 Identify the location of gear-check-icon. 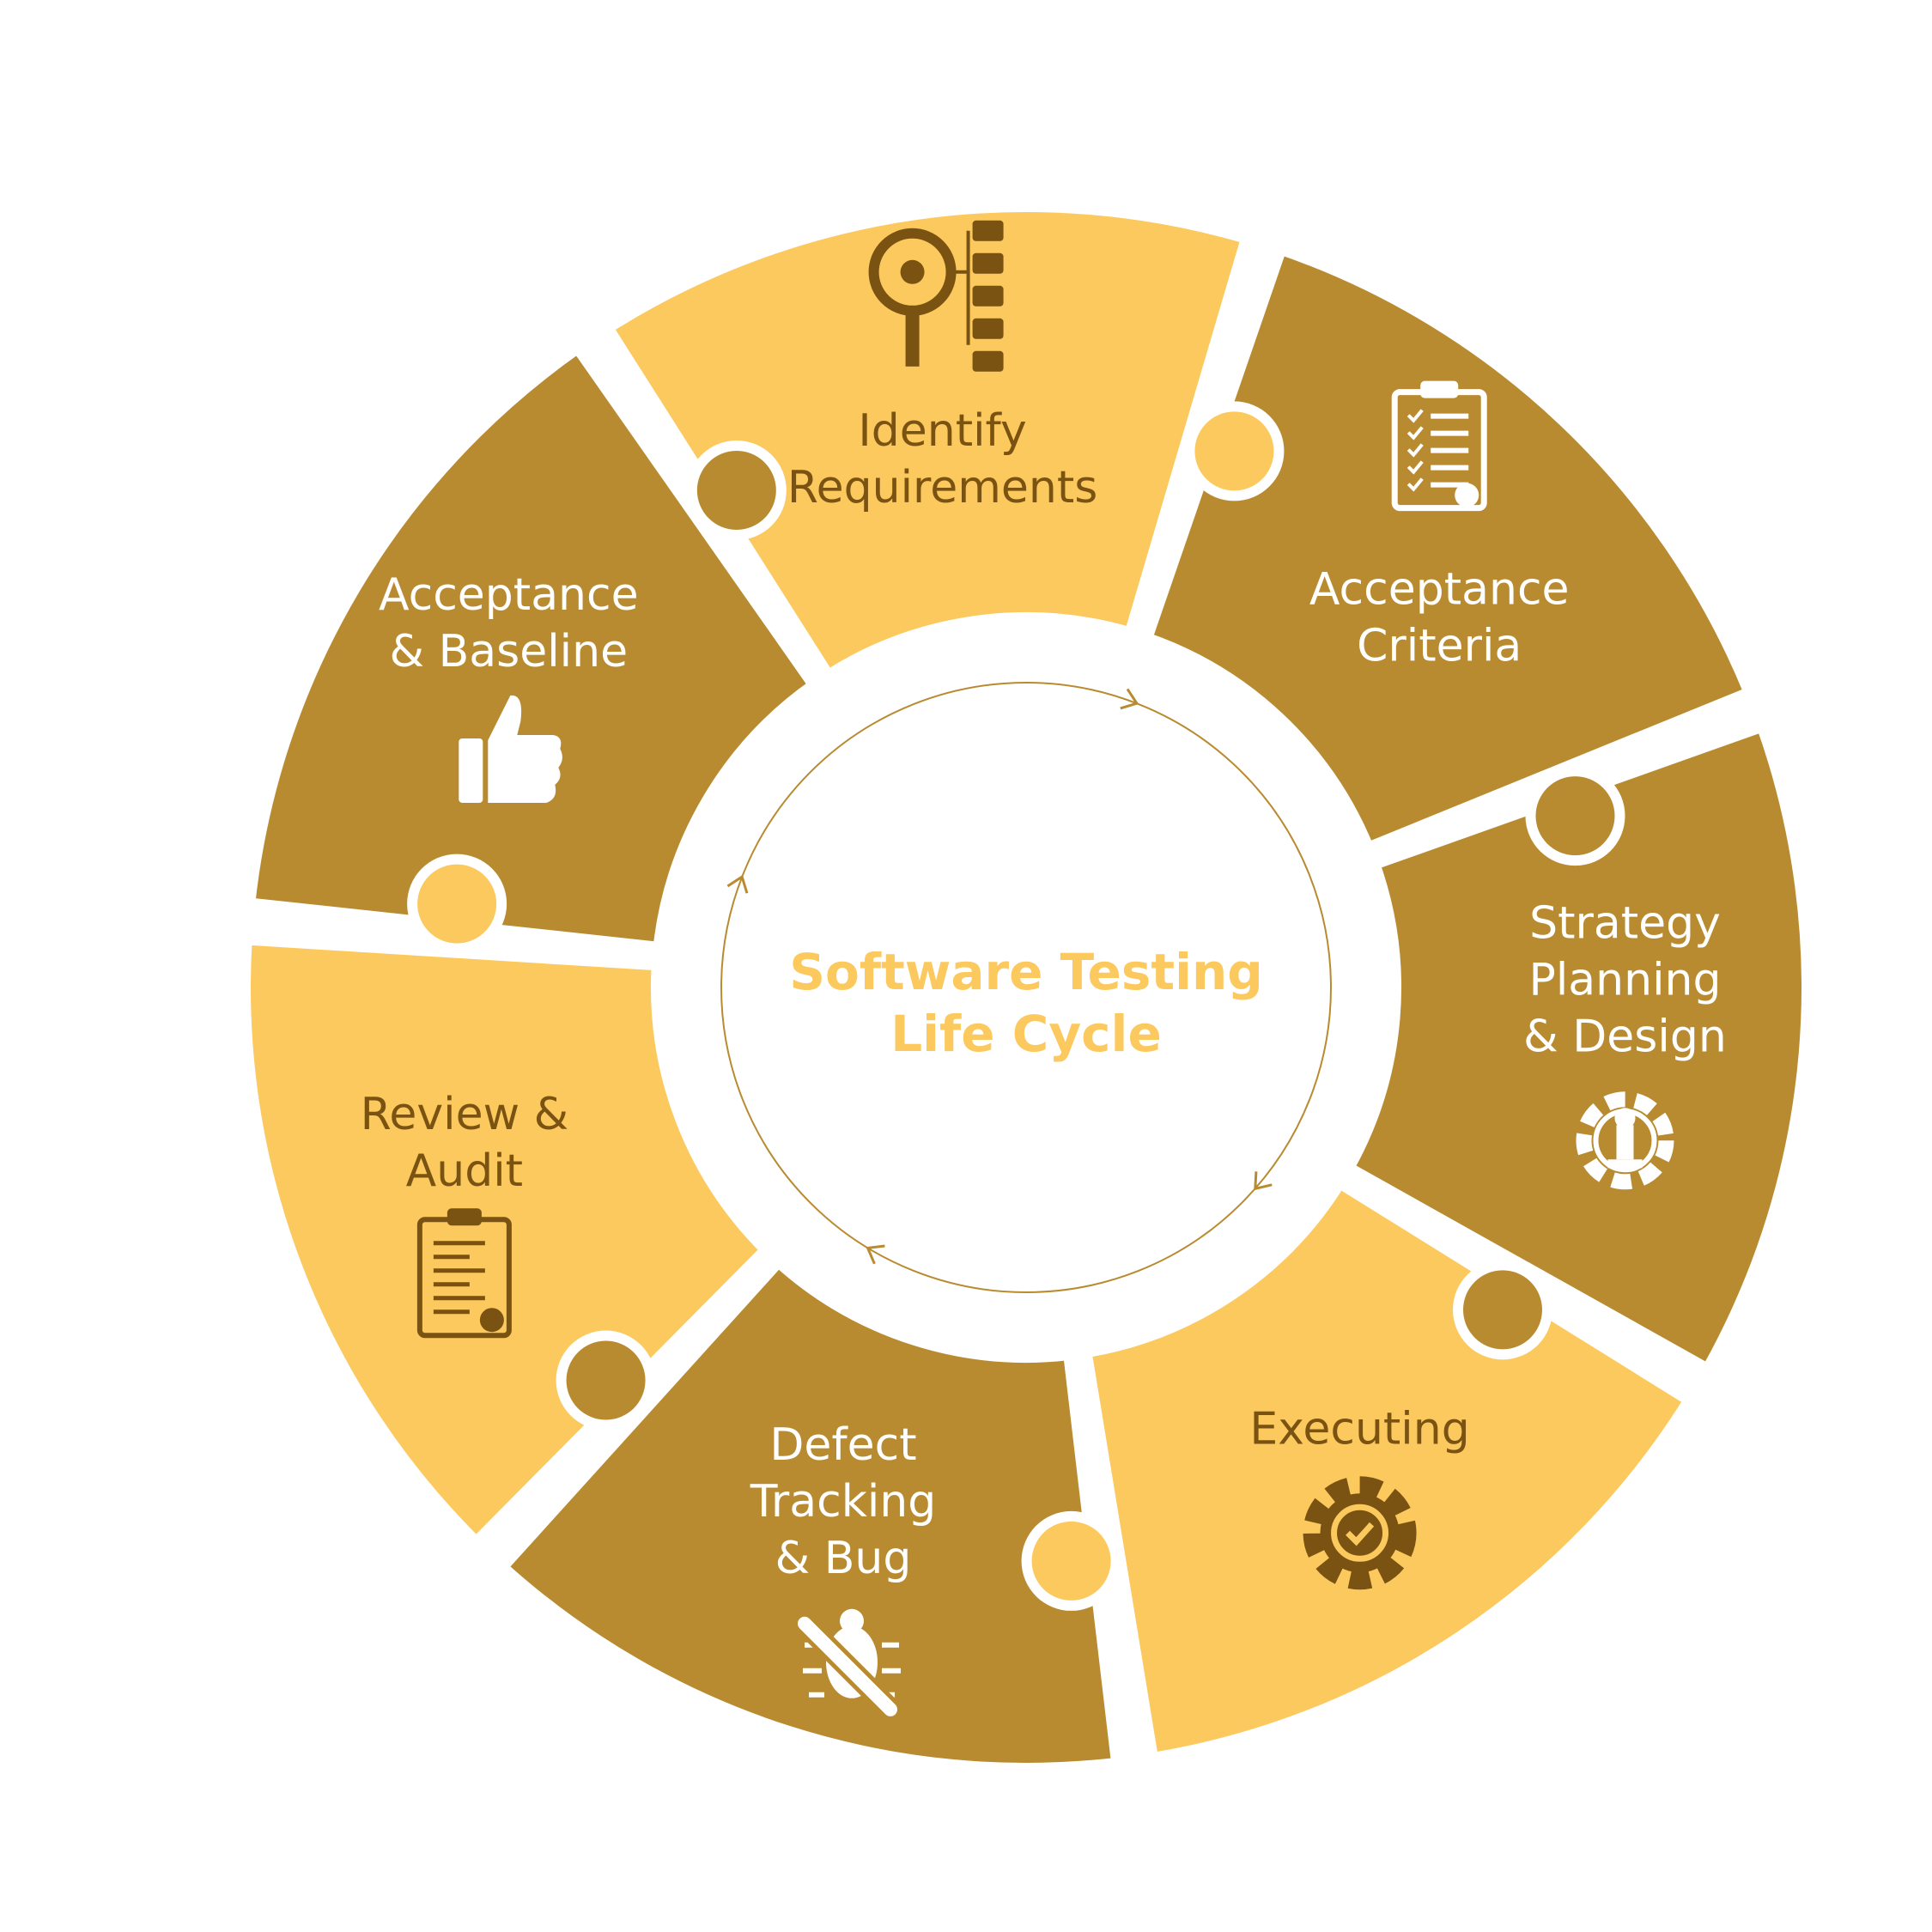
(1360, 1533).